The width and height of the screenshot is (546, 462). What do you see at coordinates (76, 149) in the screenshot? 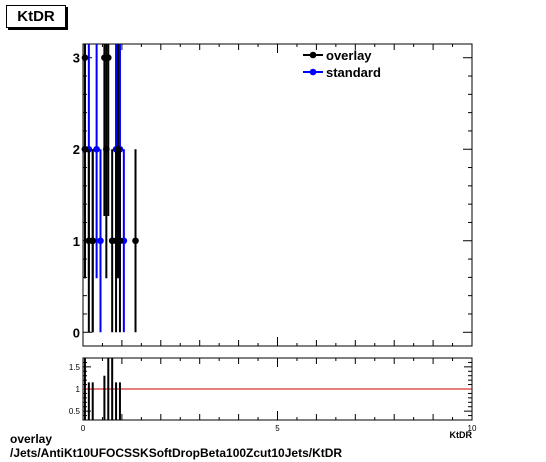
I see `y-tick-label: 2` at bounding box center [76, 149].